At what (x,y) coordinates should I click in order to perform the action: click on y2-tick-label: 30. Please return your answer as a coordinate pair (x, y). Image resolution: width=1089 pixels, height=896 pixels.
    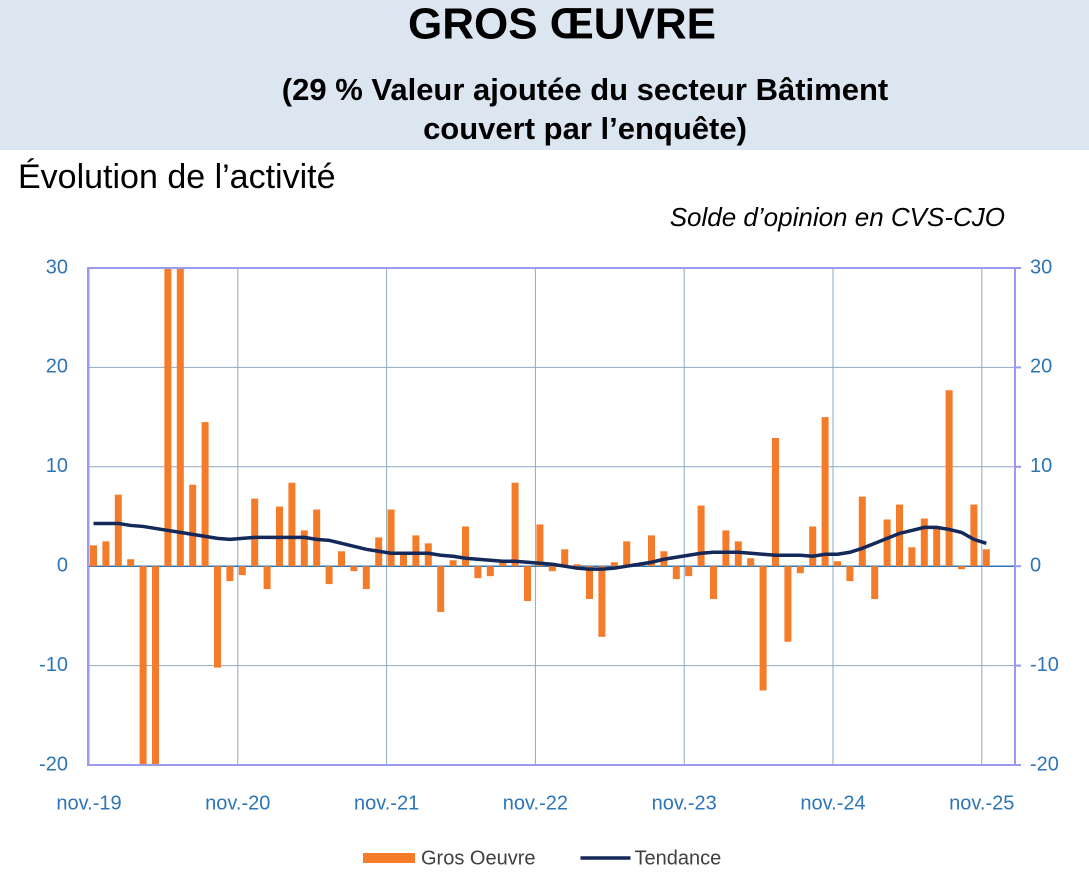
    Looking at the image, I should click on (1041, 267).